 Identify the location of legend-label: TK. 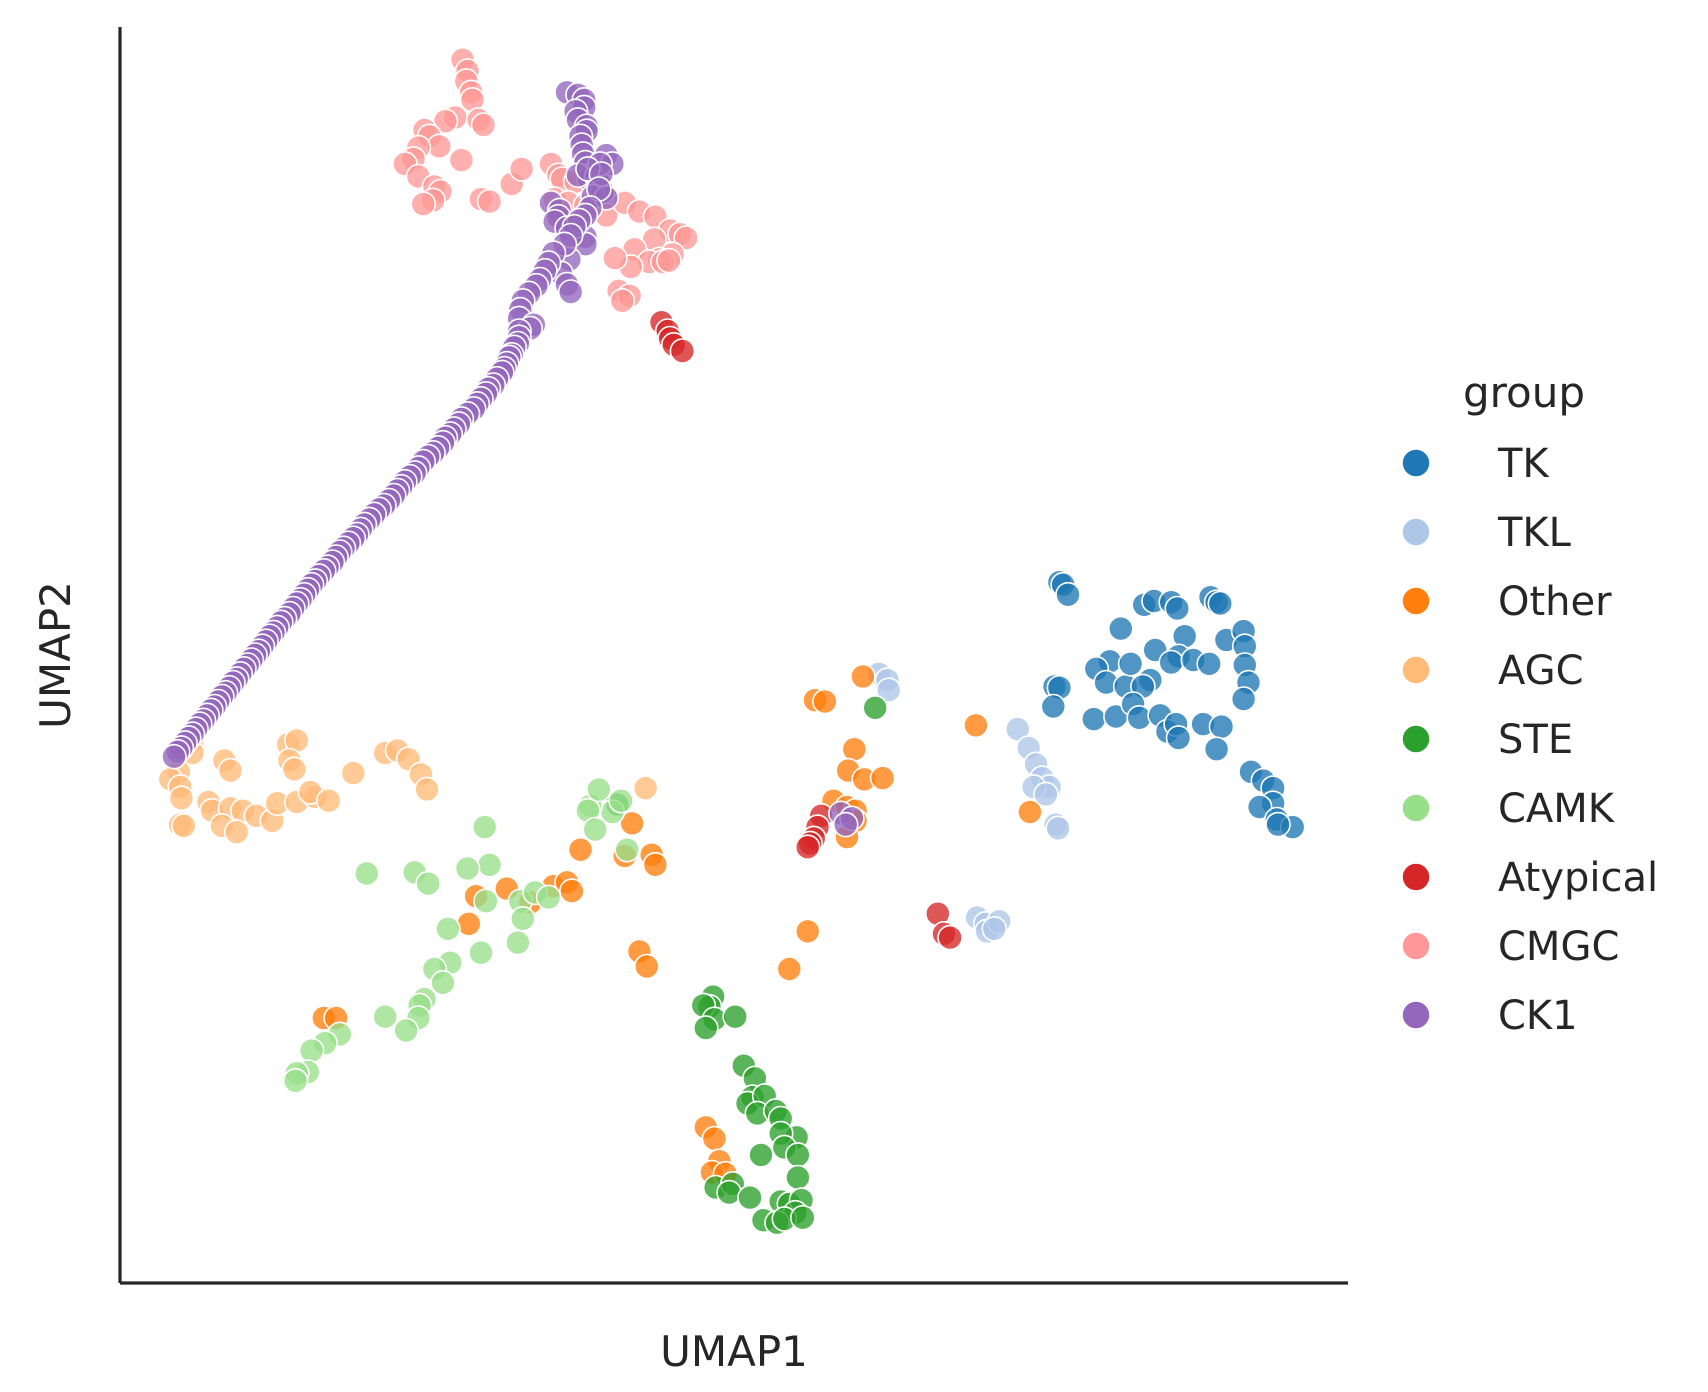
(1523, 464).